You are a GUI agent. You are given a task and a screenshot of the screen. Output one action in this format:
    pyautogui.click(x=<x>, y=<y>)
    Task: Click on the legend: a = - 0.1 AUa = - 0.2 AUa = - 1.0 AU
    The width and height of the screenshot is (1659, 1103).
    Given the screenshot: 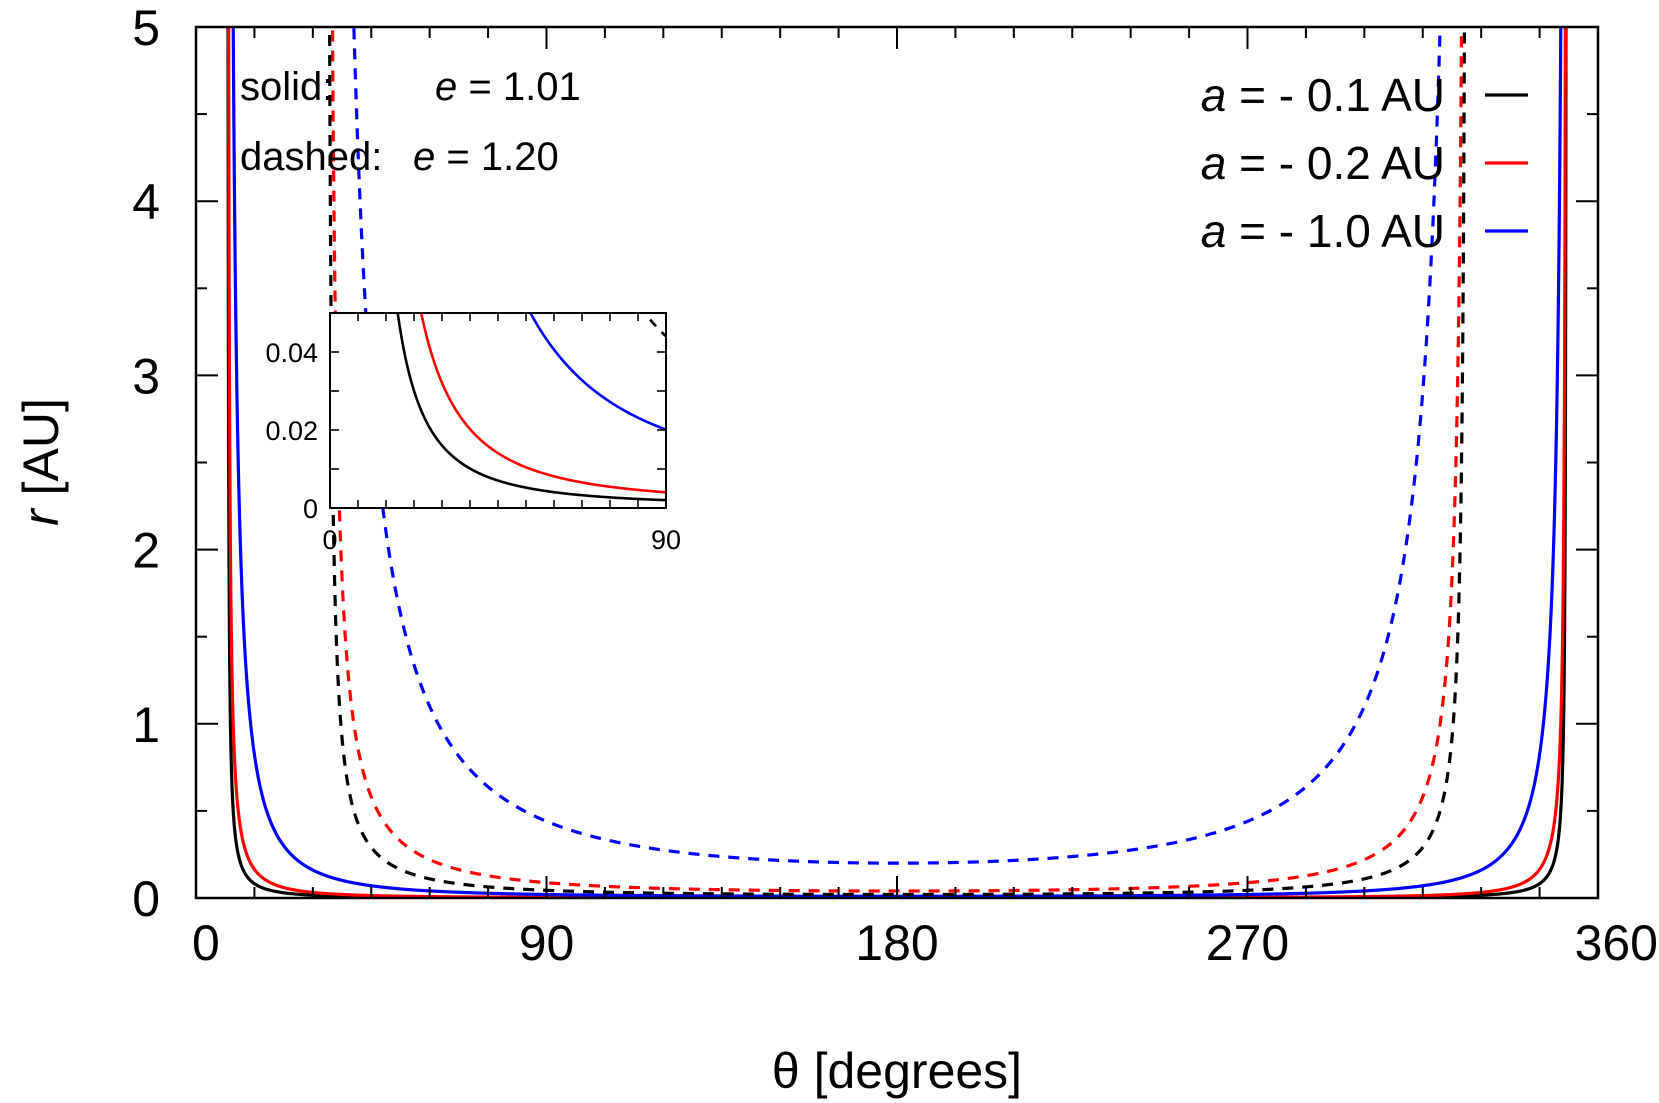 What is the action you would take?
    pyautogui.click(x=1364, y=163)
    